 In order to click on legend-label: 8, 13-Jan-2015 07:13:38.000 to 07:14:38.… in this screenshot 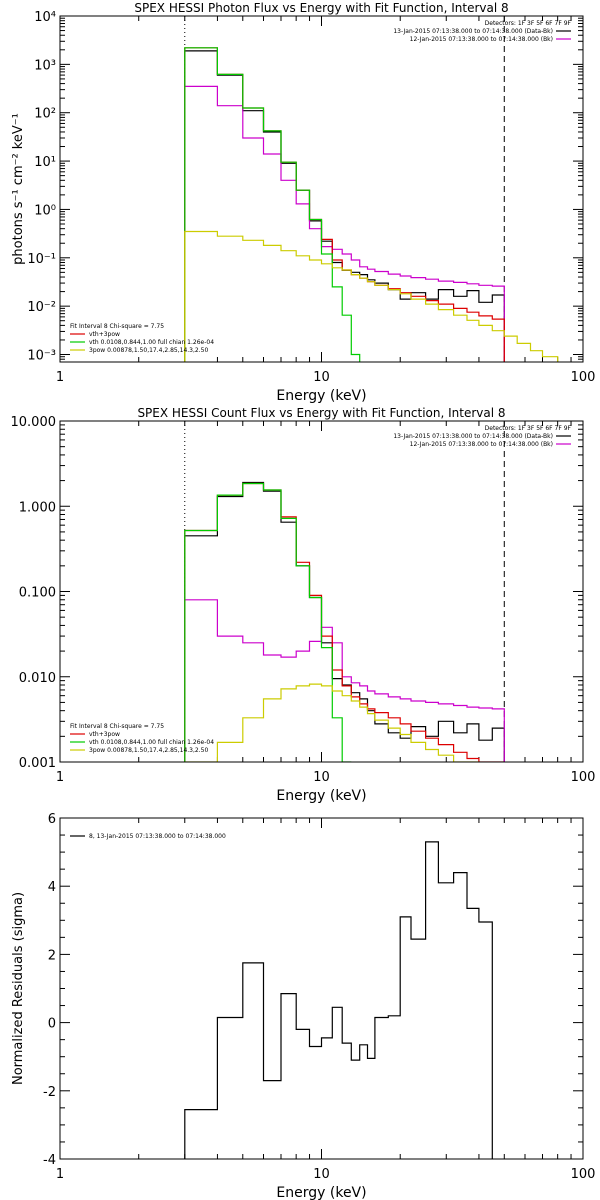, I will do `click(157, 836)`.